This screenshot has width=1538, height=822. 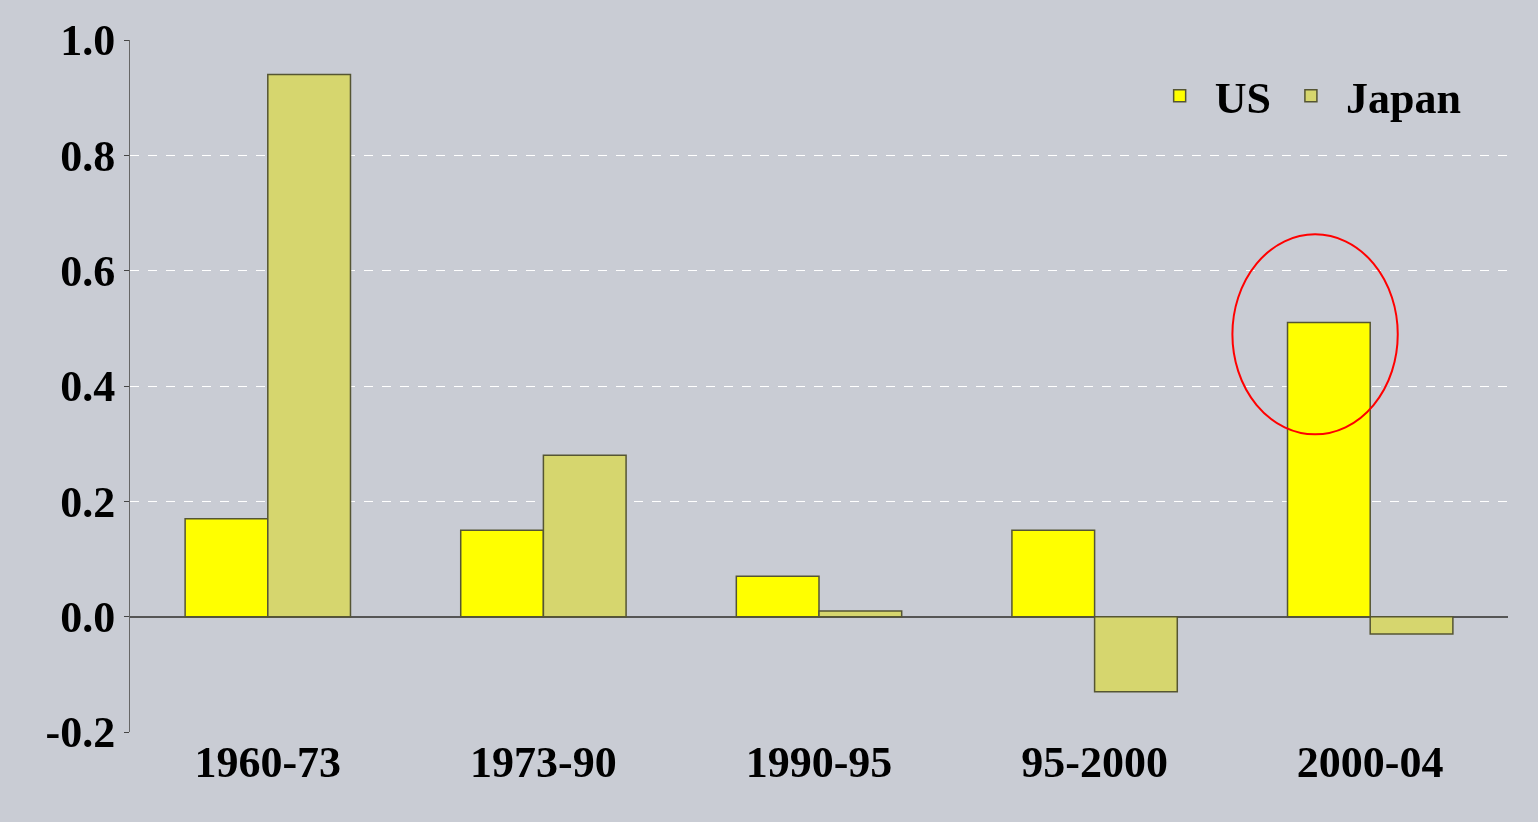 I want to click on y-tick-label: -0.2, so click(x=80, y=733).